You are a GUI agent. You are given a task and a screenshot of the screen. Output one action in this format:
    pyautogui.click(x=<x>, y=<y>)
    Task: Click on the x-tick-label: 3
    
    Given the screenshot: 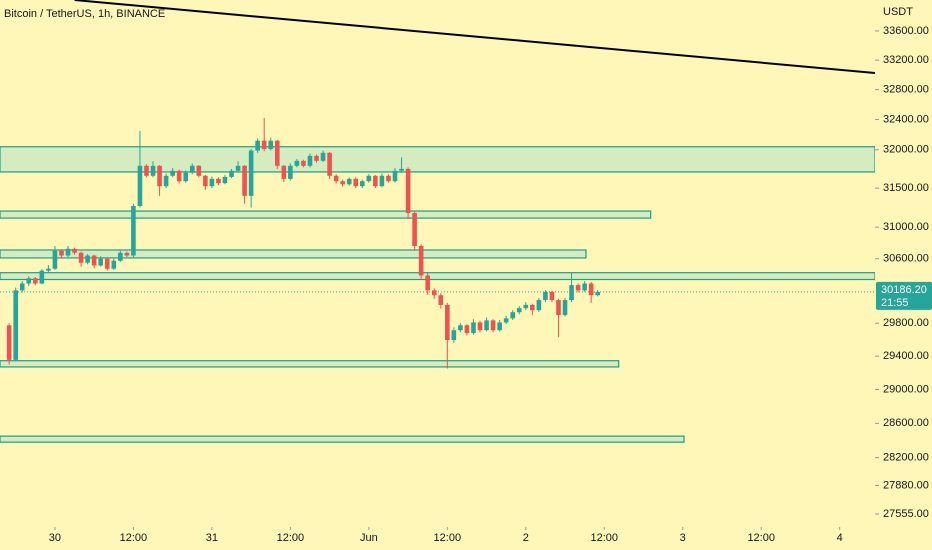 What is the action you would take?
    pyautogui.click(x=683, y=538)
    